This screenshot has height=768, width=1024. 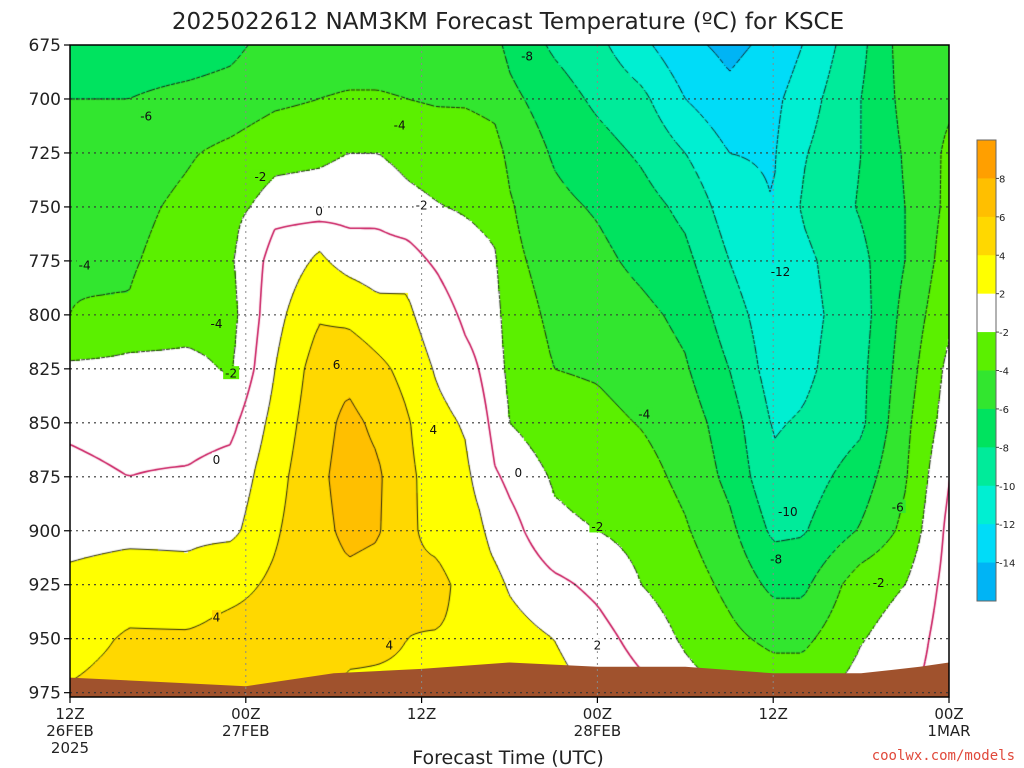 I want to click on colorbar-legend: 8 6 4 2 -2 -4 -6 -8 -10 -12 -14, so click(x=995, y=370).